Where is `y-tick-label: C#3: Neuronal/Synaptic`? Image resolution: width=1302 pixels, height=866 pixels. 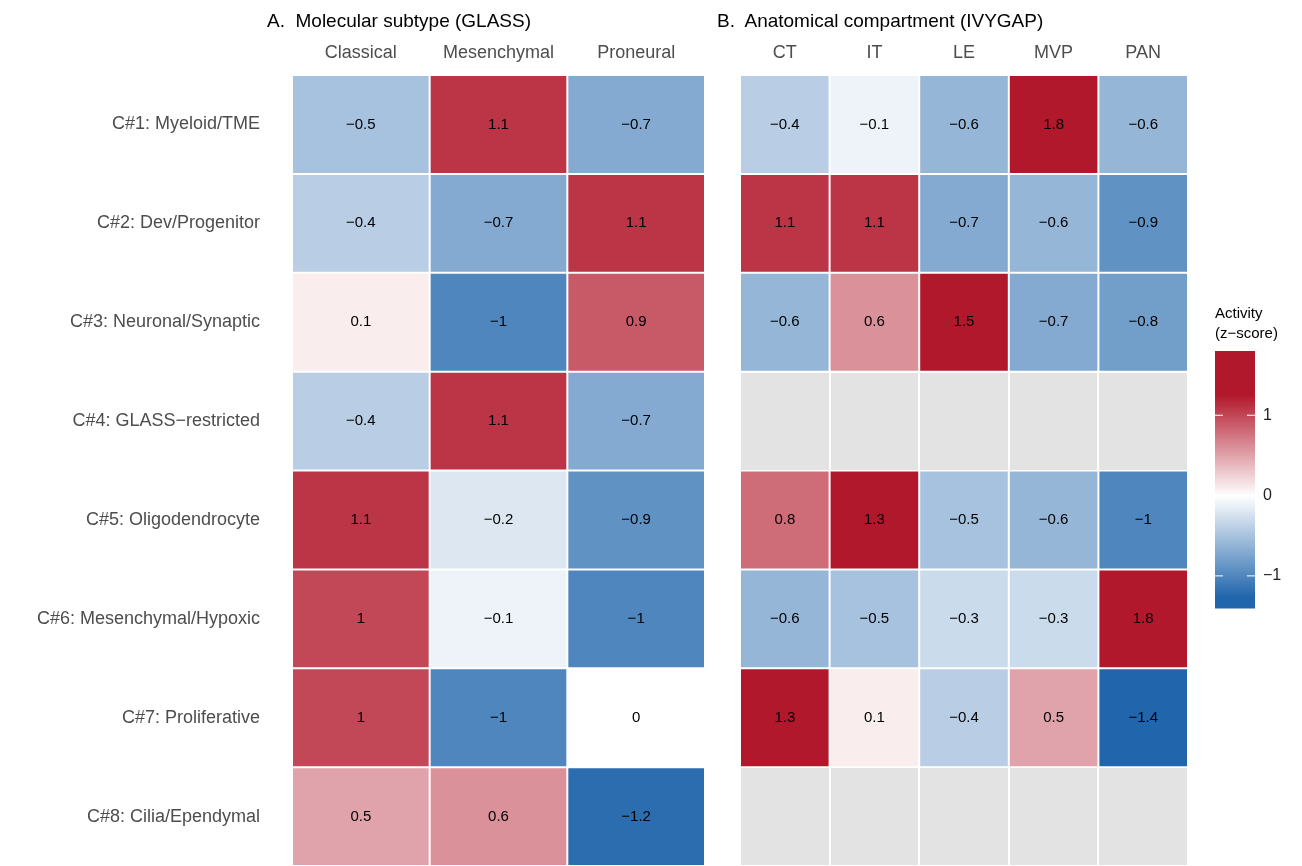
y-tick-label: C#3: Neuronal/Synaptic is located at coordinates (164, 321).